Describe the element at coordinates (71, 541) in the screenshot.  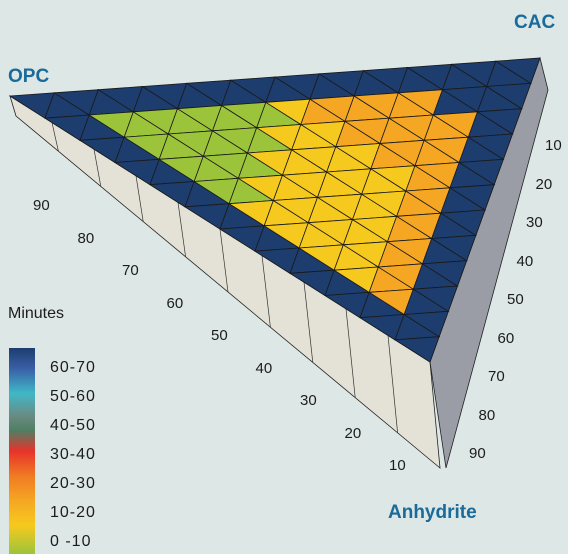
I see `legend-label: 0 -10` at that location.